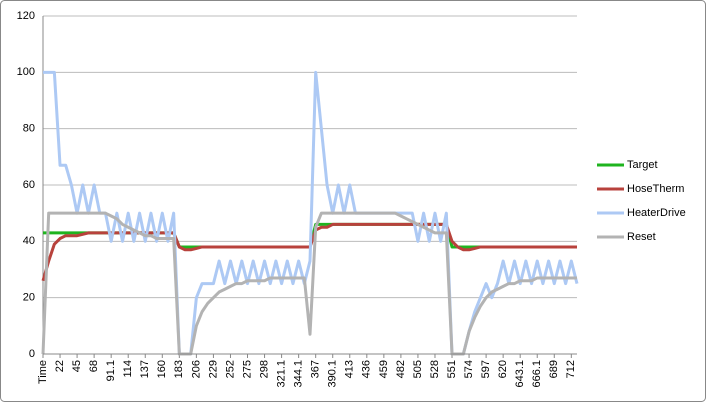  I want to click on y-tick-label: 100, so click(26, 72).